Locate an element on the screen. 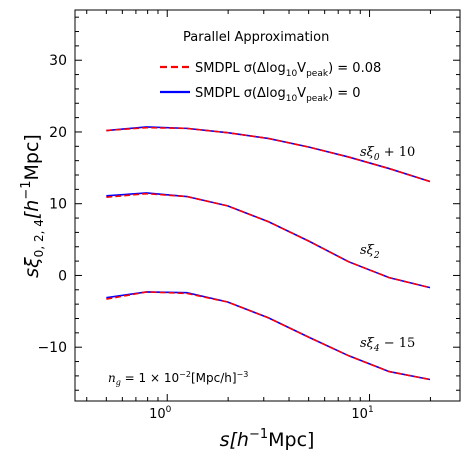 The width and height of the screenshot is (471, 470). y-axis-label: sξ0, 2, 4[h−1Mpc] is located at coordinates (32, 206).